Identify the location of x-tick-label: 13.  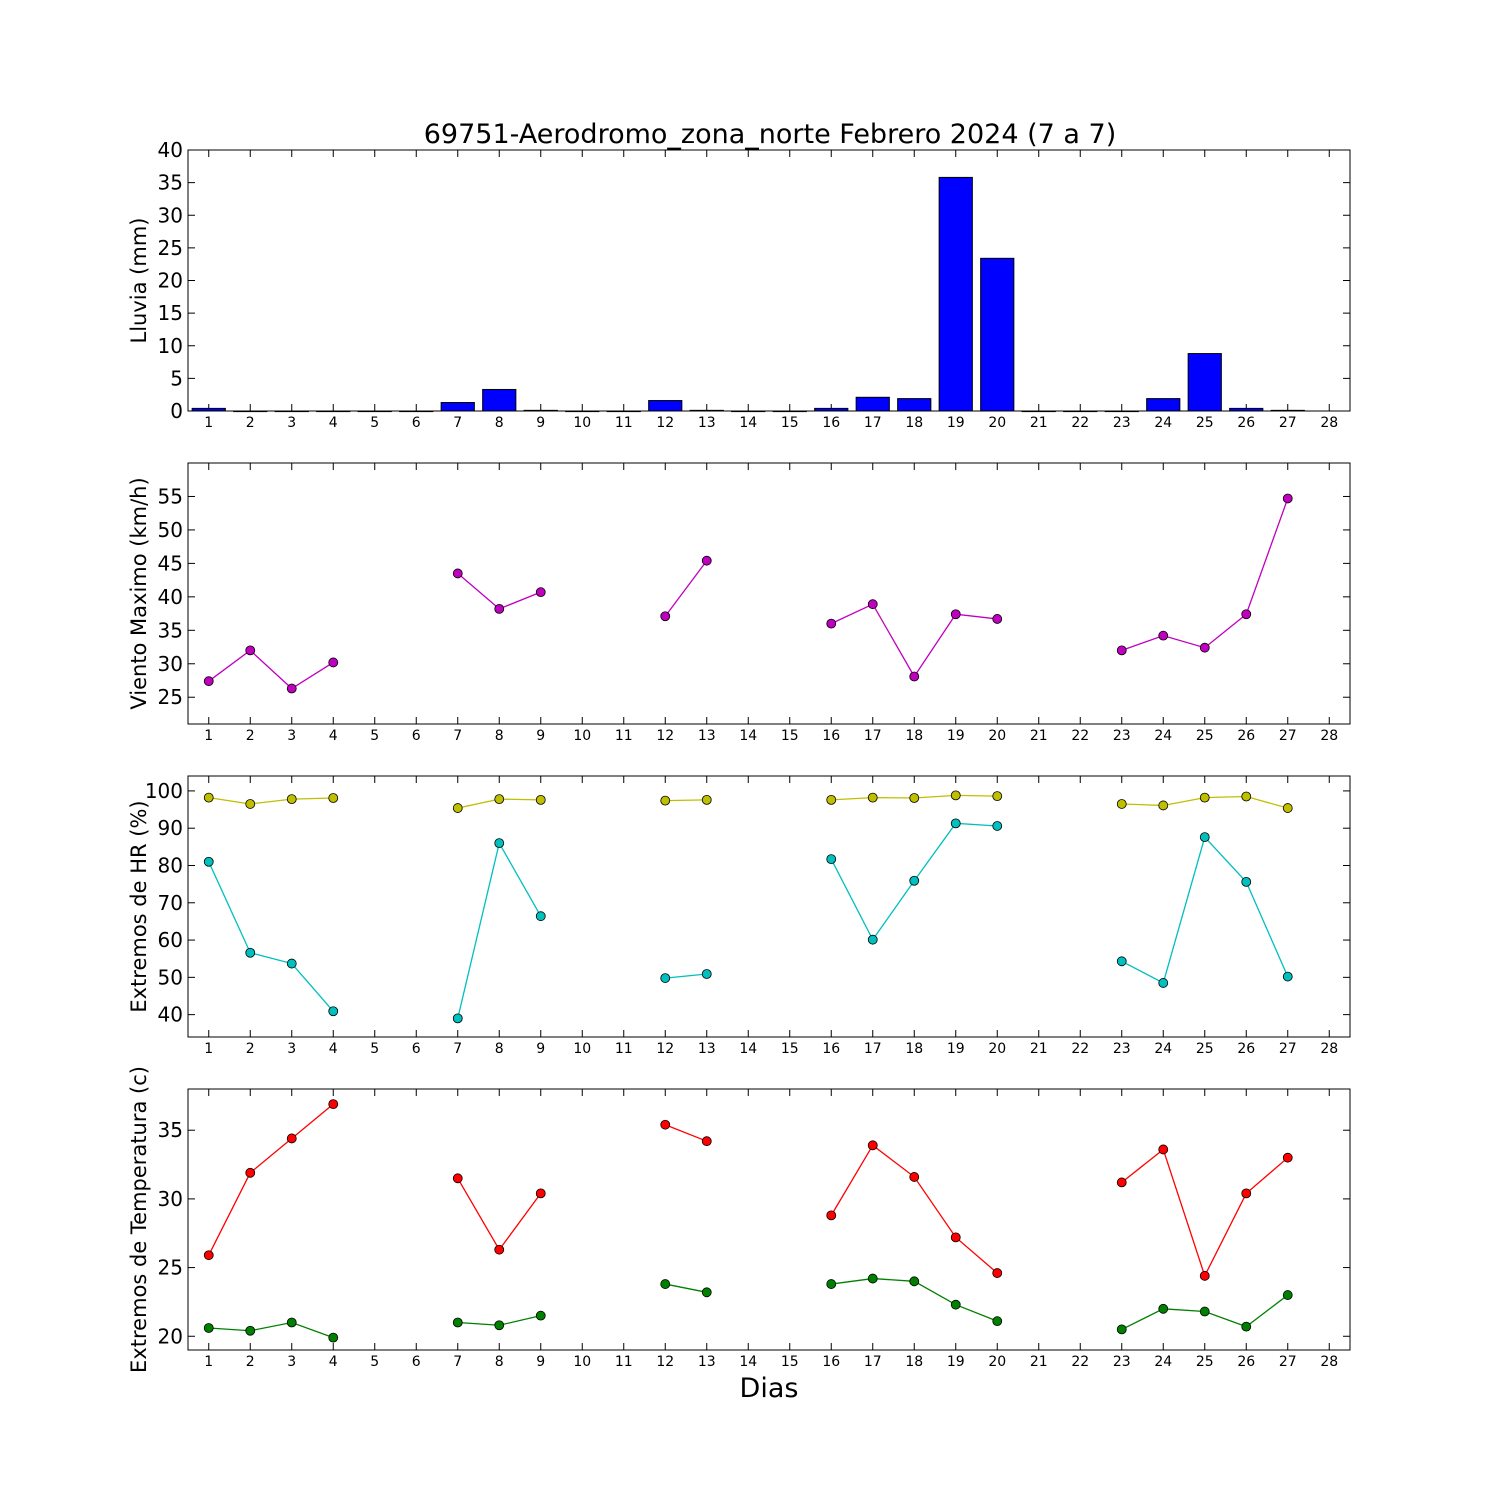
(707, 1049).